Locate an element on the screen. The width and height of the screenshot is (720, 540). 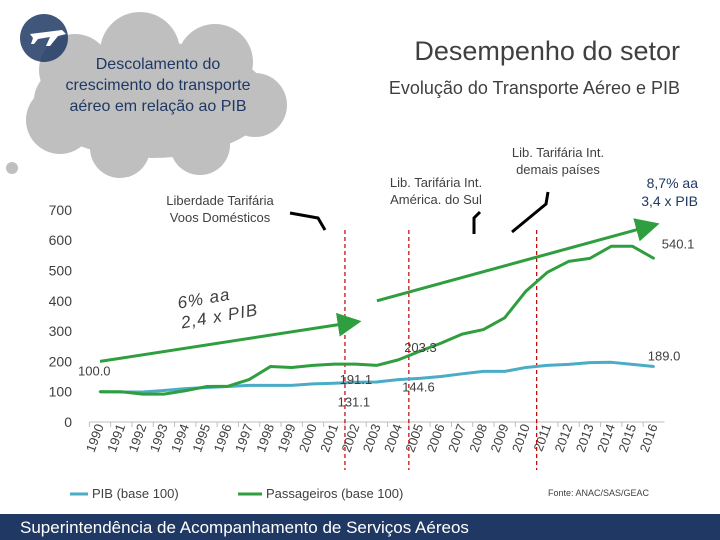
annotation-growth-right: 8,7% aa 3,4 x PIB is located at coordinates (644, 192).